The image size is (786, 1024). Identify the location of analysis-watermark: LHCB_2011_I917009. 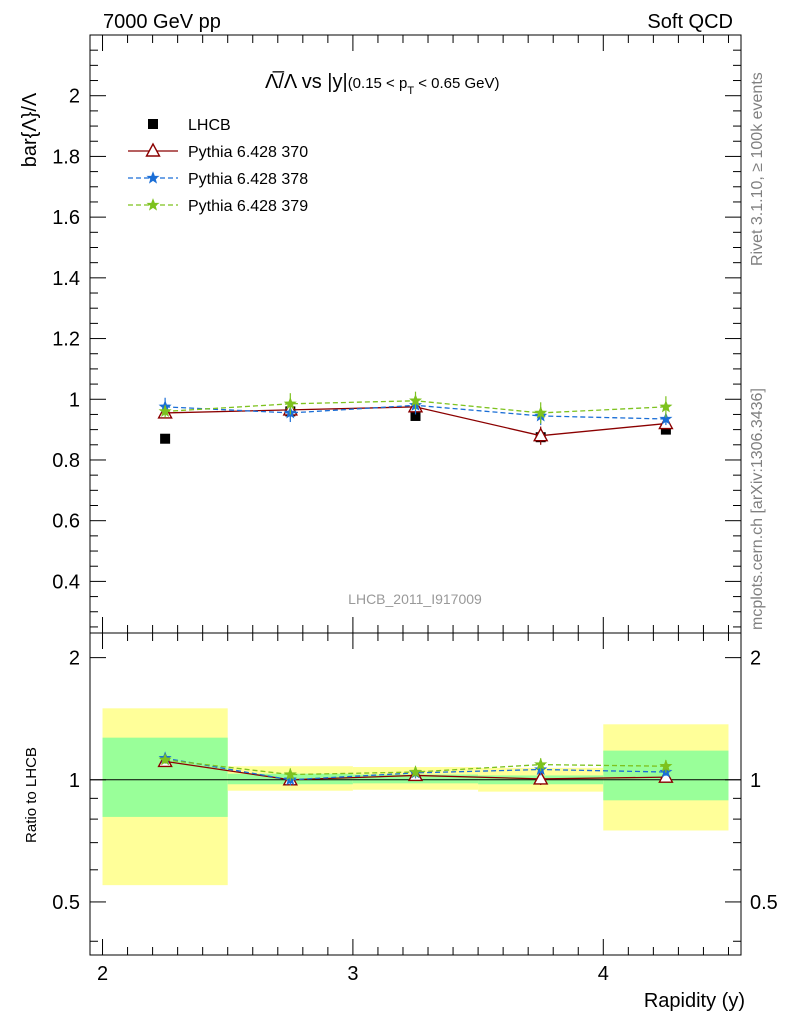
(415, 599).